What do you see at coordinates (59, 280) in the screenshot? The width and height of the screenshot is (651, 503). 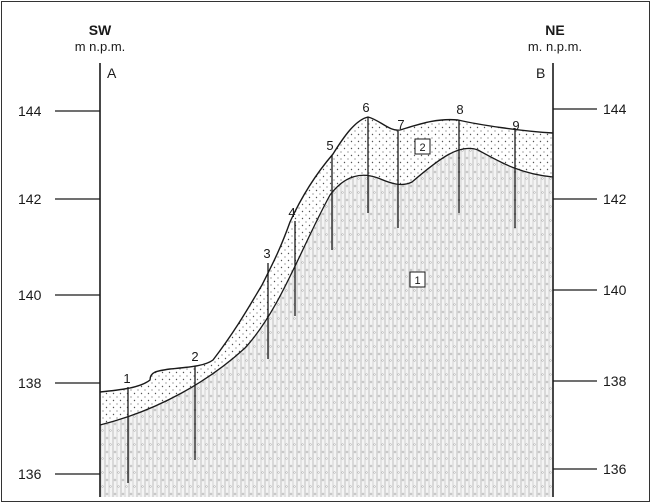 I see `left-elevation-axis: 144 142 140 138 136` at bounding box center [59, 280].